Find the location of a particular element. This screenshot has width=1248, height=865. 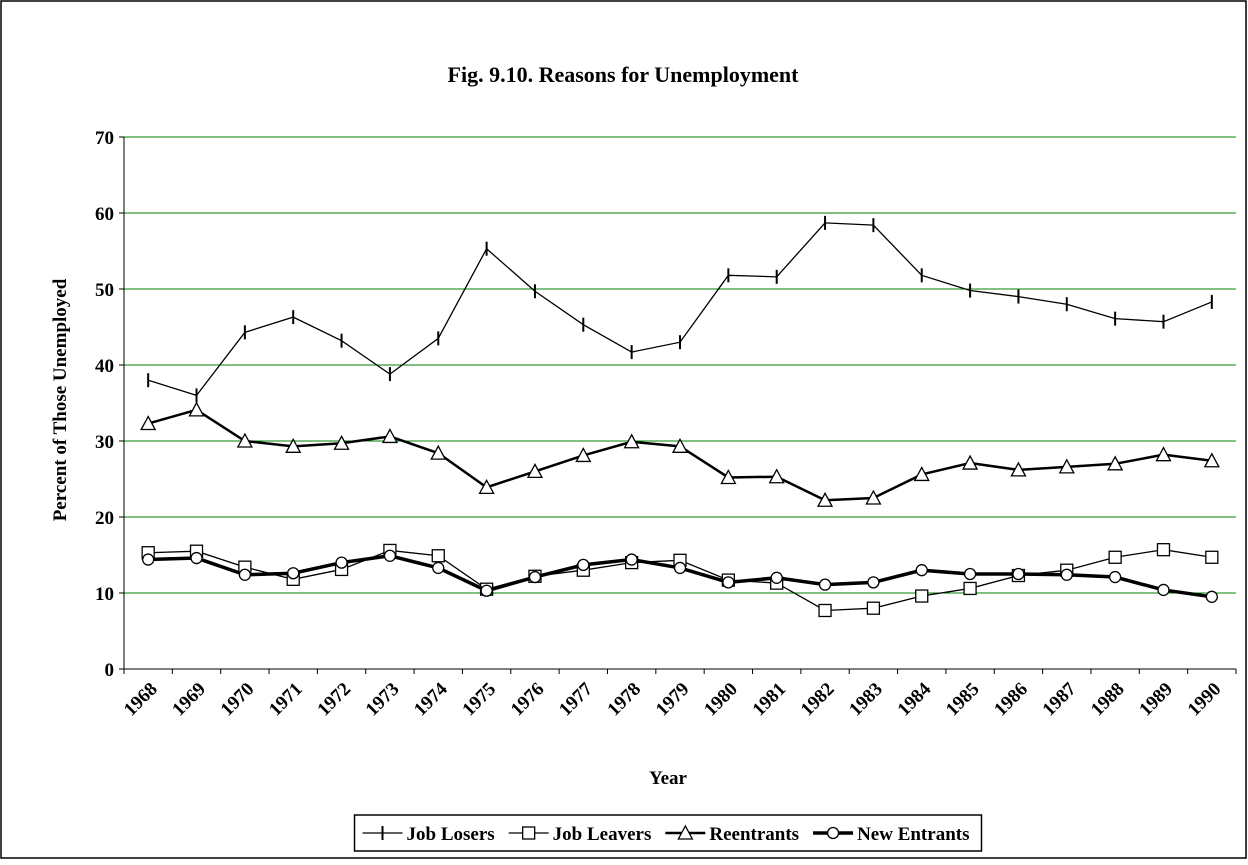

y-tick-label: 30 is located at coordinates (104, 442).